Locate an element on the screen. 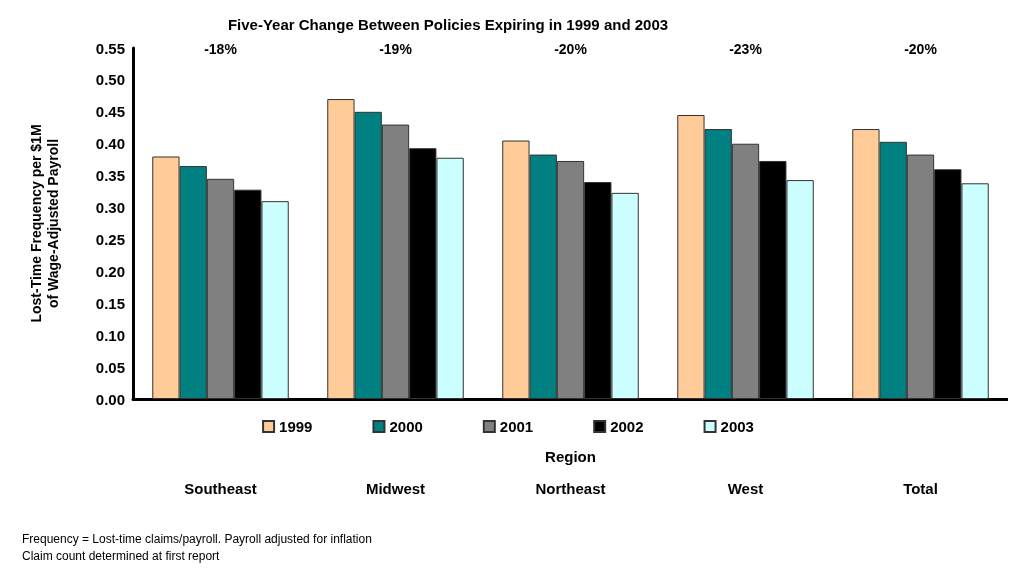  annotation: -23% is located at coordinates (746, 49).